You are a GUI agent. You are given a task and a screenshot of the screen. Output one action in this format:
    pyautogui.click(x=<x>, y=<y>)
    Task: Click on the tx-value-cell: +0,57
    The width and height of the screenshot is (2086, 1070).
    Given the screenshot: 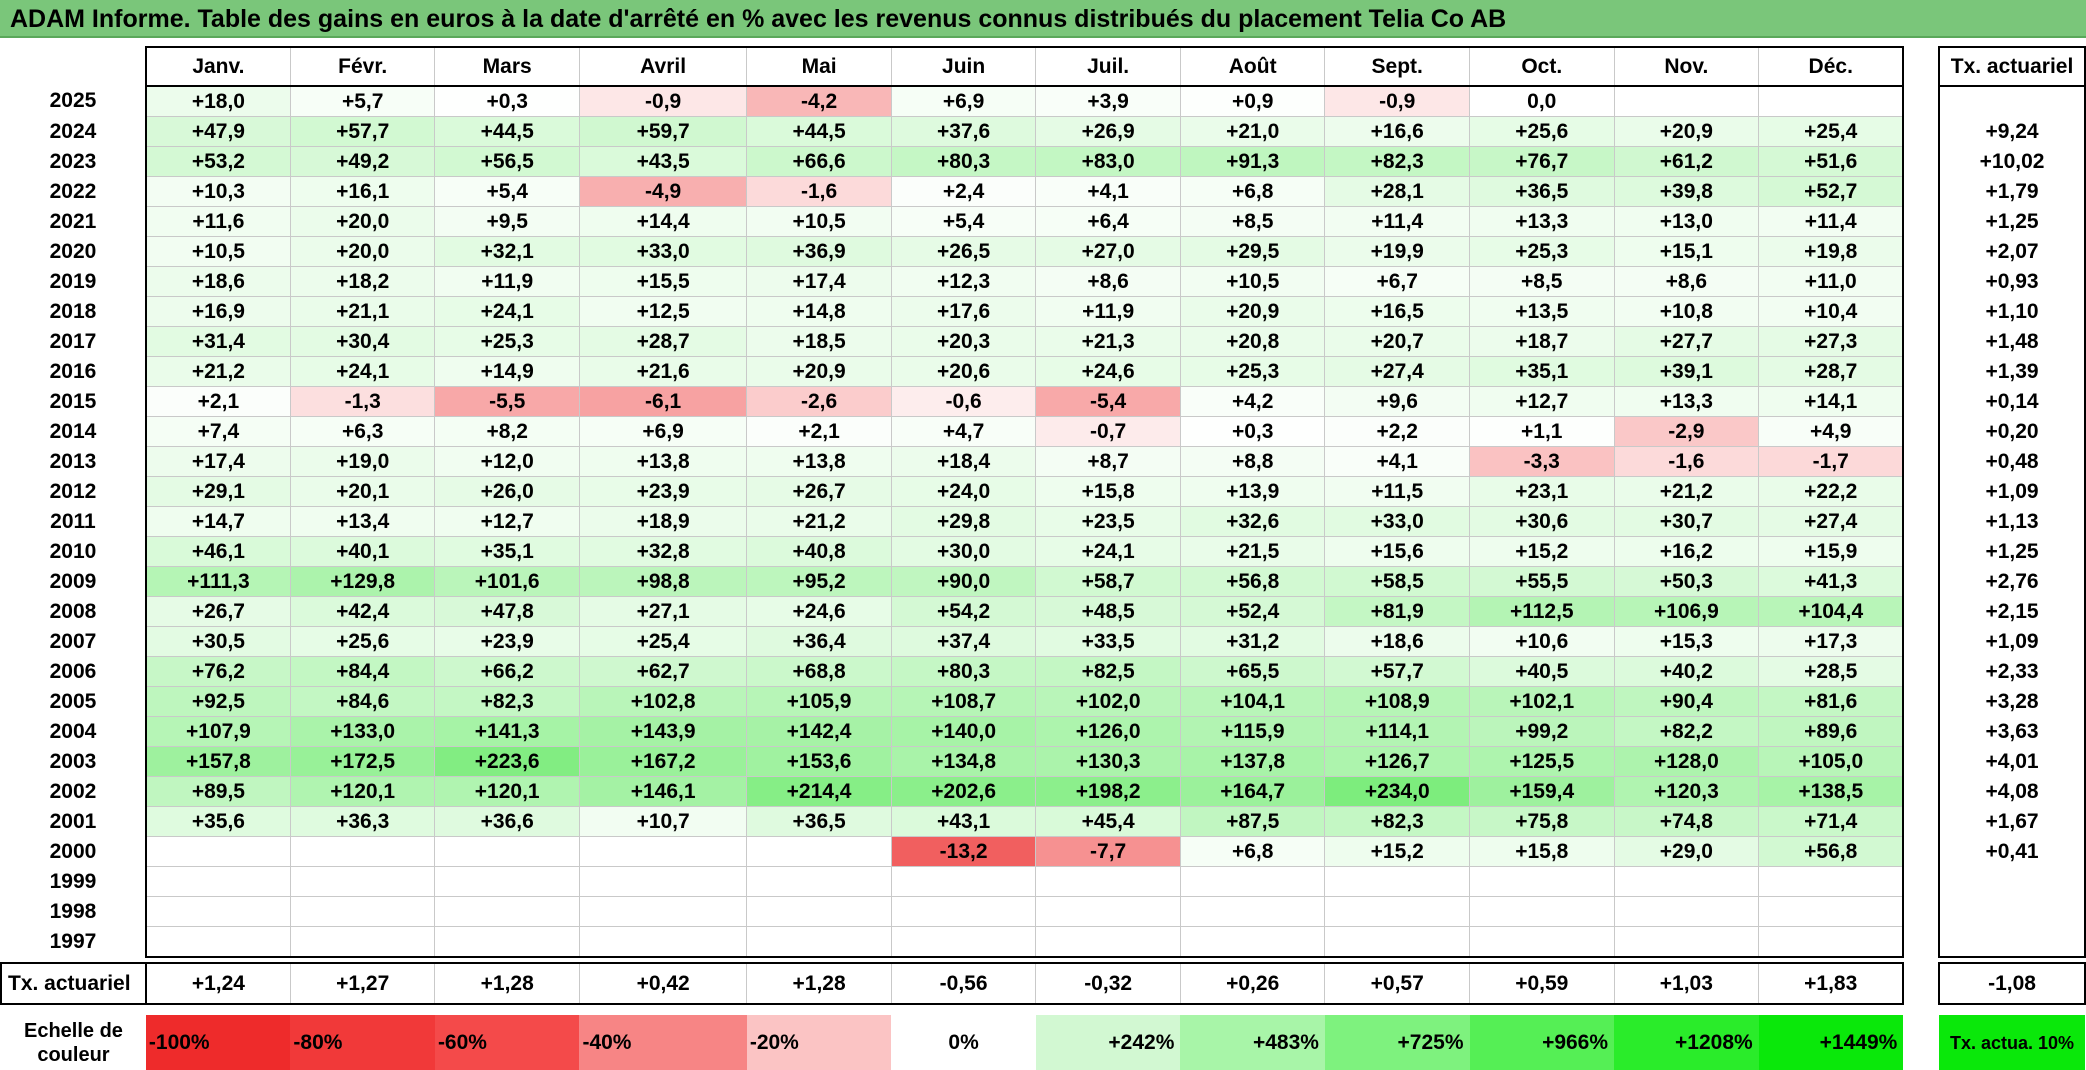 What is the action you would take?
    pyautogui.click(x=1397, y=983)
    